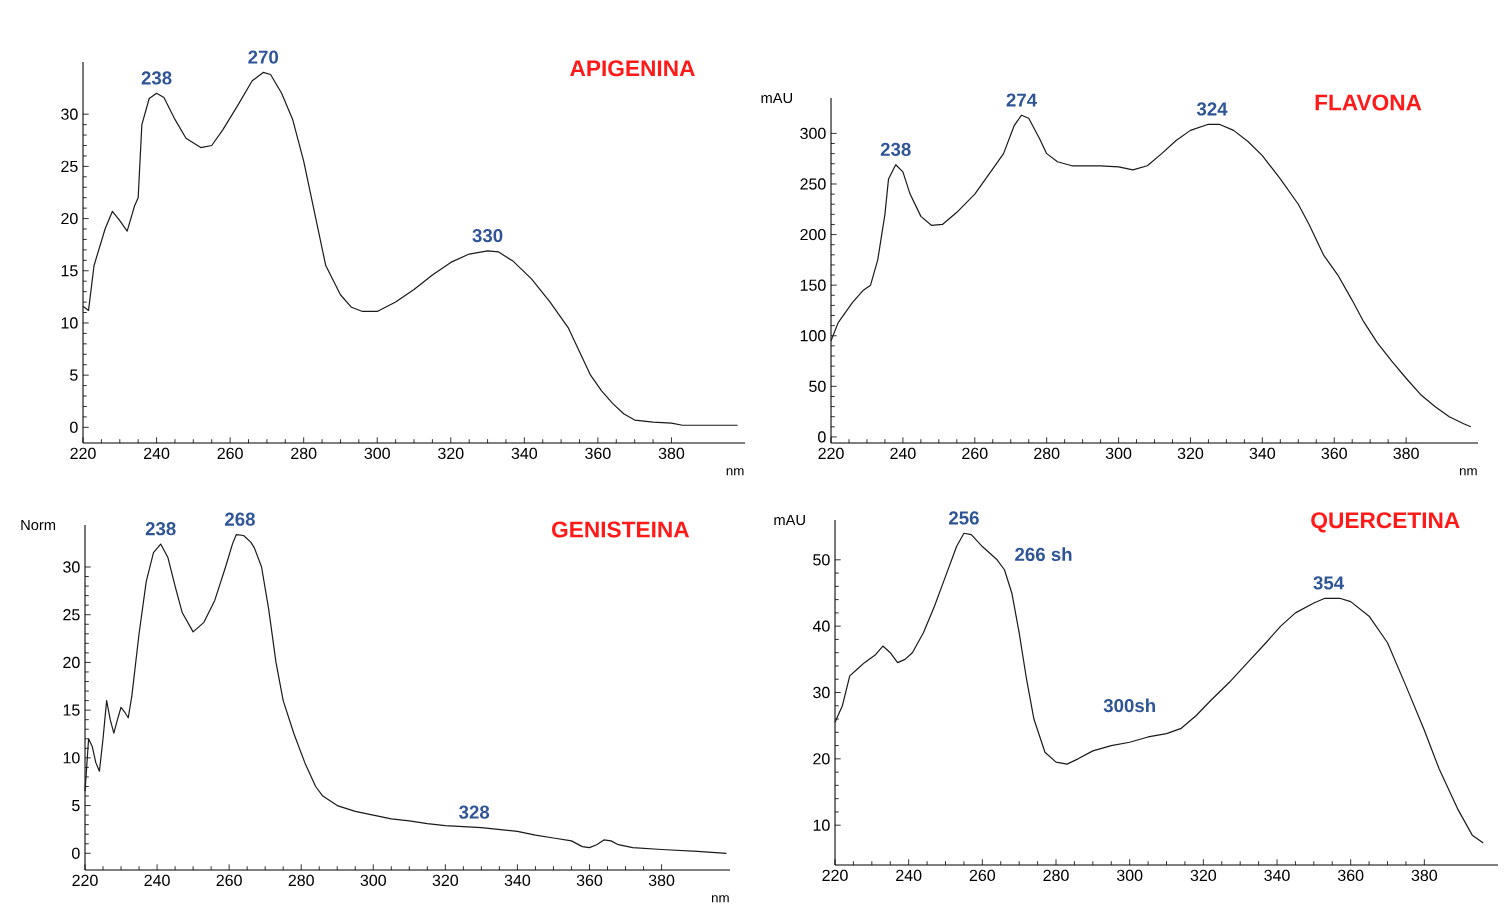 The height and width of the screenshot is (915, 1508). Describe the element at coordinates (1368, 102) in the screenshot. I see `chart-title: FLAVONA` at that location.